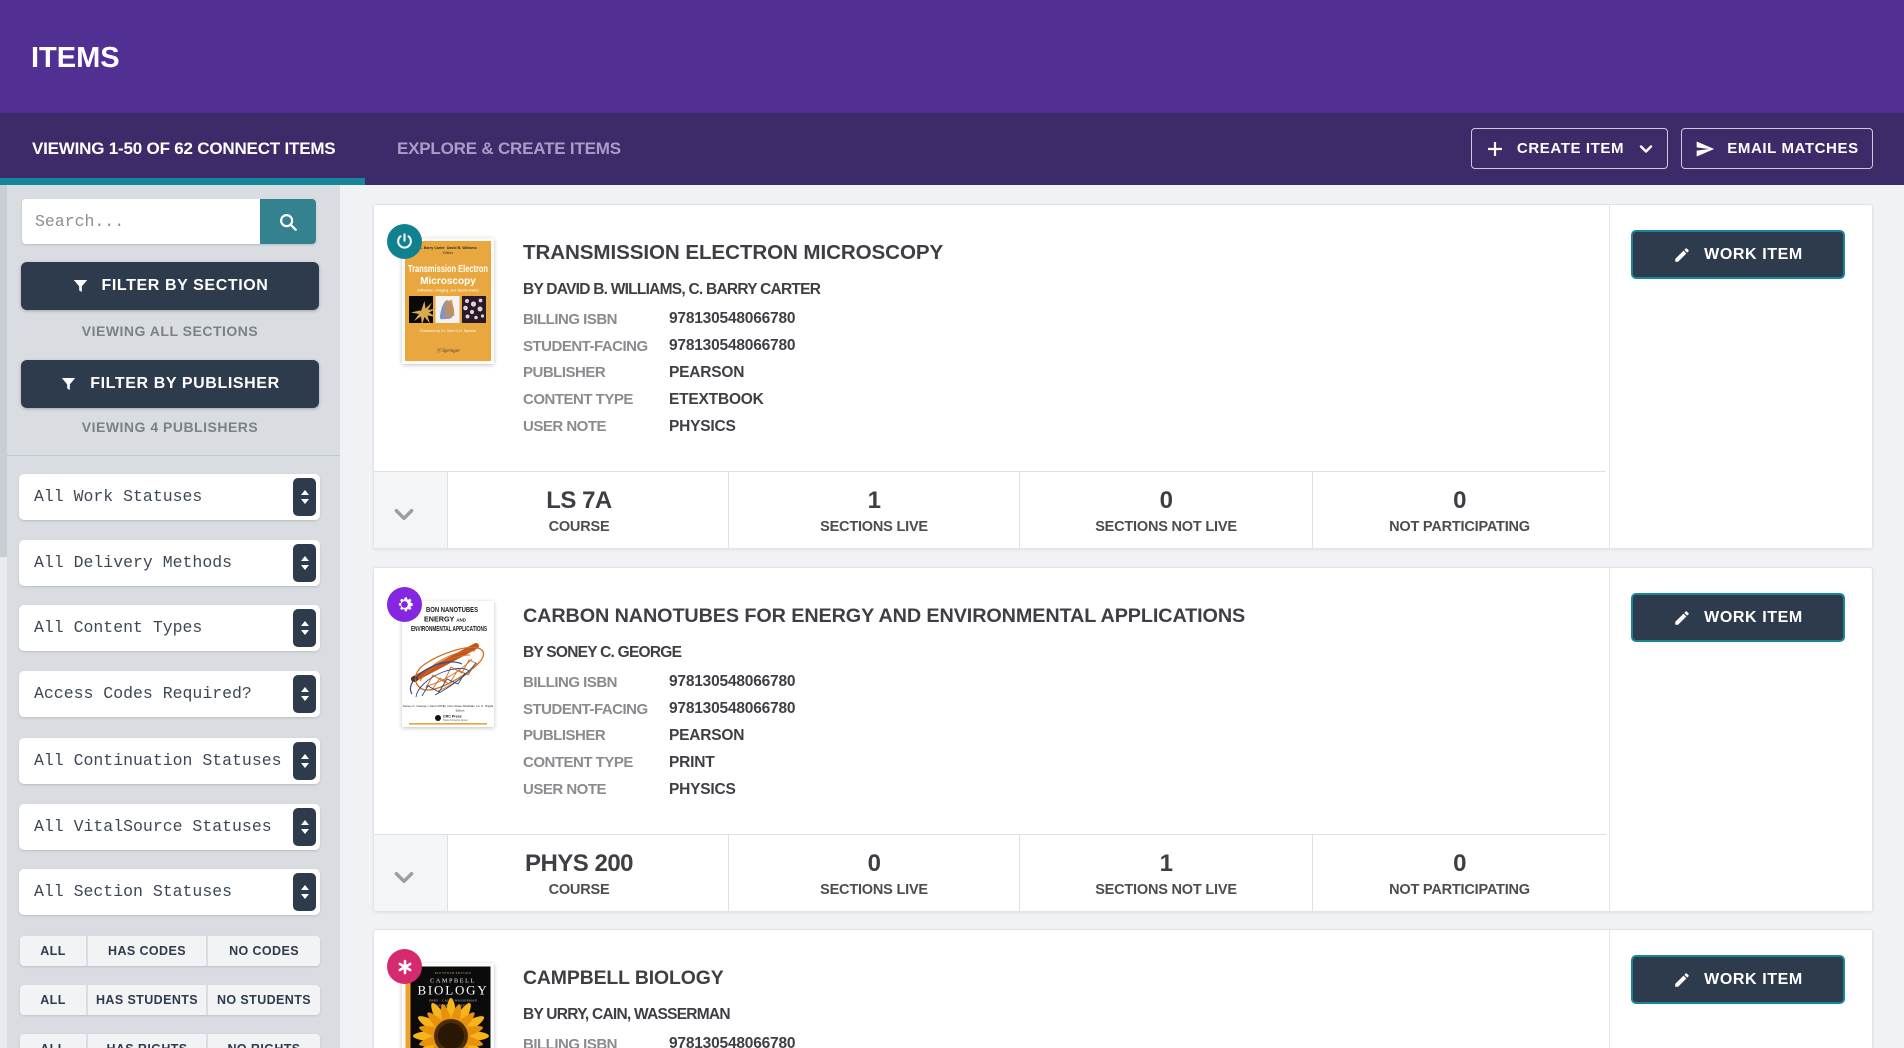 The height and width of the screenshot is (1048, 1904). Describe the element at coordinates (448, 331) in the screenshot. I see `svg-text:Foreword by Dr. John C.H. Spen: Foreword by Dr. John C.H. Spence` at that location.